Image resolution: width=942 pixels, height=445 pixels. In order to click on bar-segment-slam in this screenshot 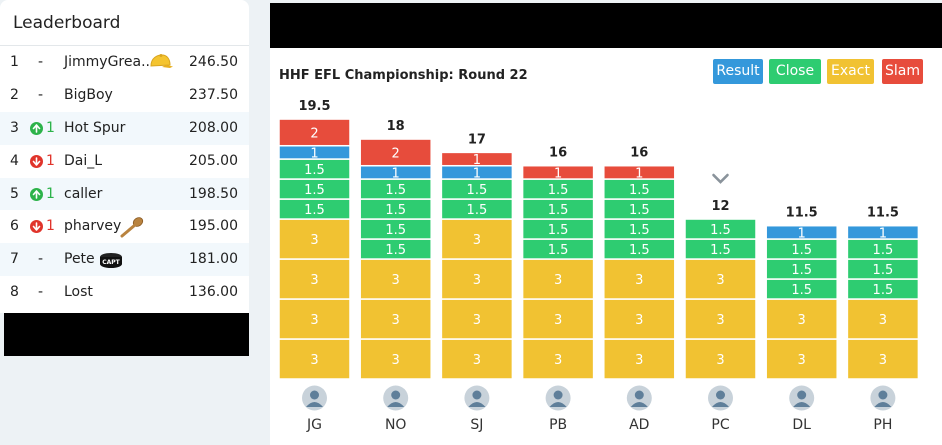, I will do `click(639, 172)`.